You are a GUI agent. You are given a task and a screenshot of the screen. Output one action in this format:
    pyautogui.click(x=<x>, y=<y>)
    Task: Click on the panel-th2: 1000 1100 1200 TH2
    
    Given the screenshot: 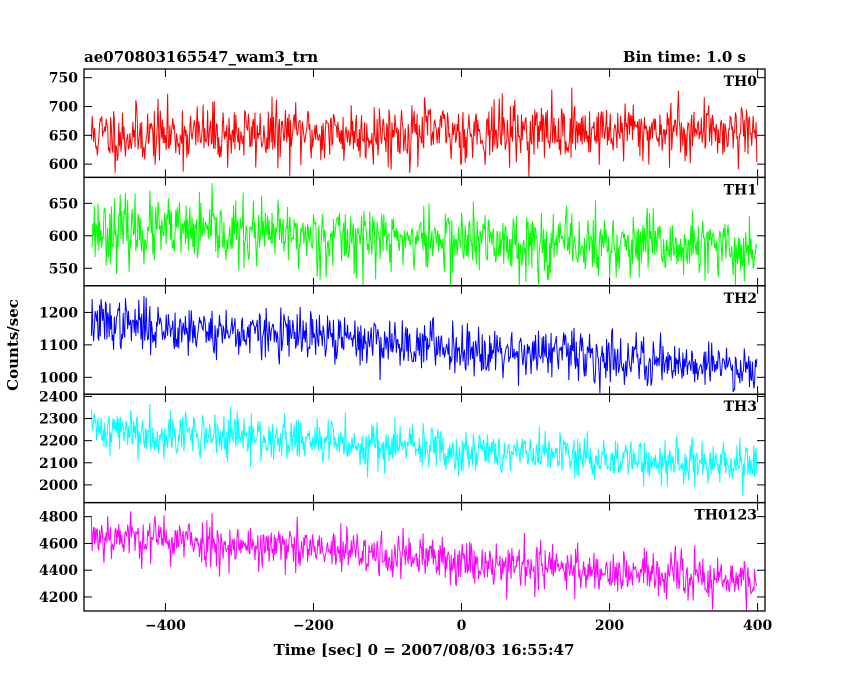 What is the action you would take?
    pyautogui.click(x=402, y=340)
    